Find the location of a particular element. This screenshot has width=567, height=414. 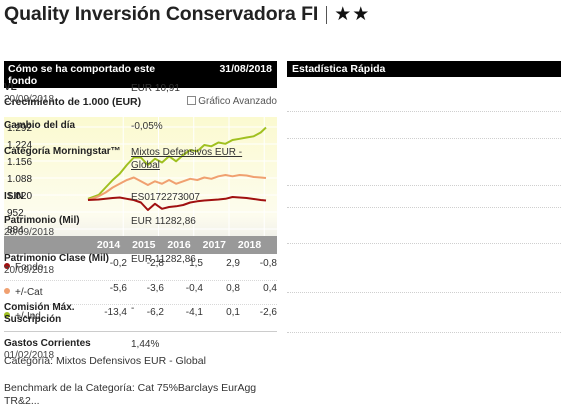

stat-label: Gastos Corrientes 01/02/2018 is located at coordinates (47, 349).